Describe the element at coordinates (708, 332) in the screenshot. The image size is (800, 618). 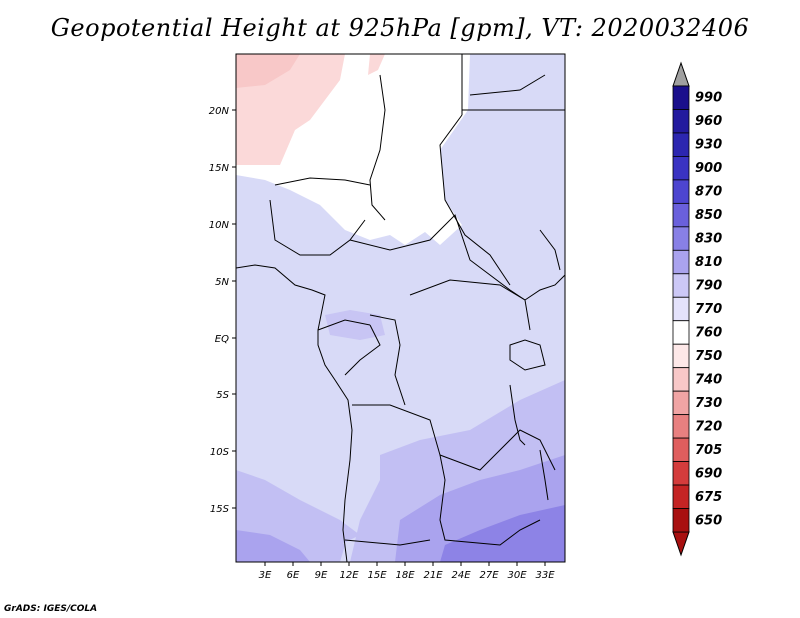
I see `colorbar-label: 760` at that location.